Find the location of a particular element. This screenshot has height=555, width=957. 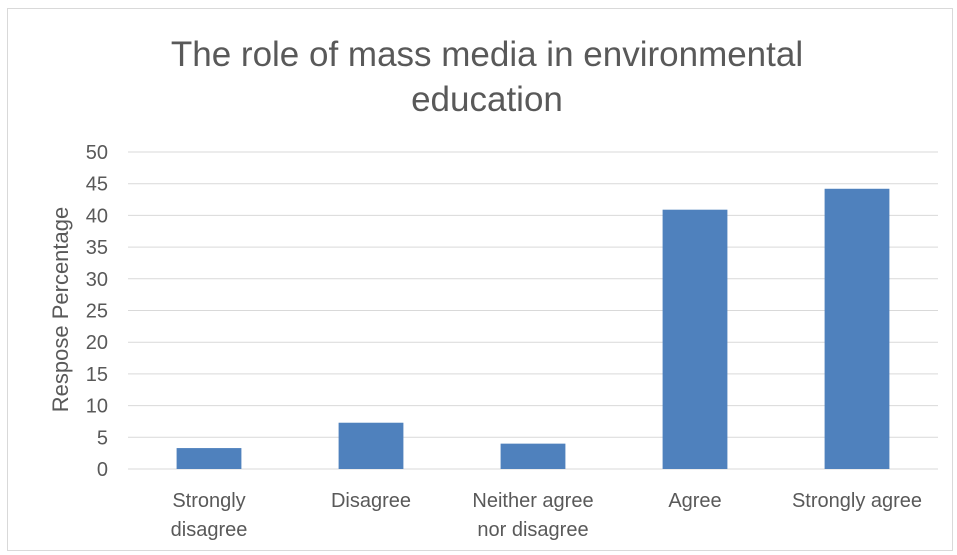

y-tick-label: 30 is located at coordinates (97, 280).